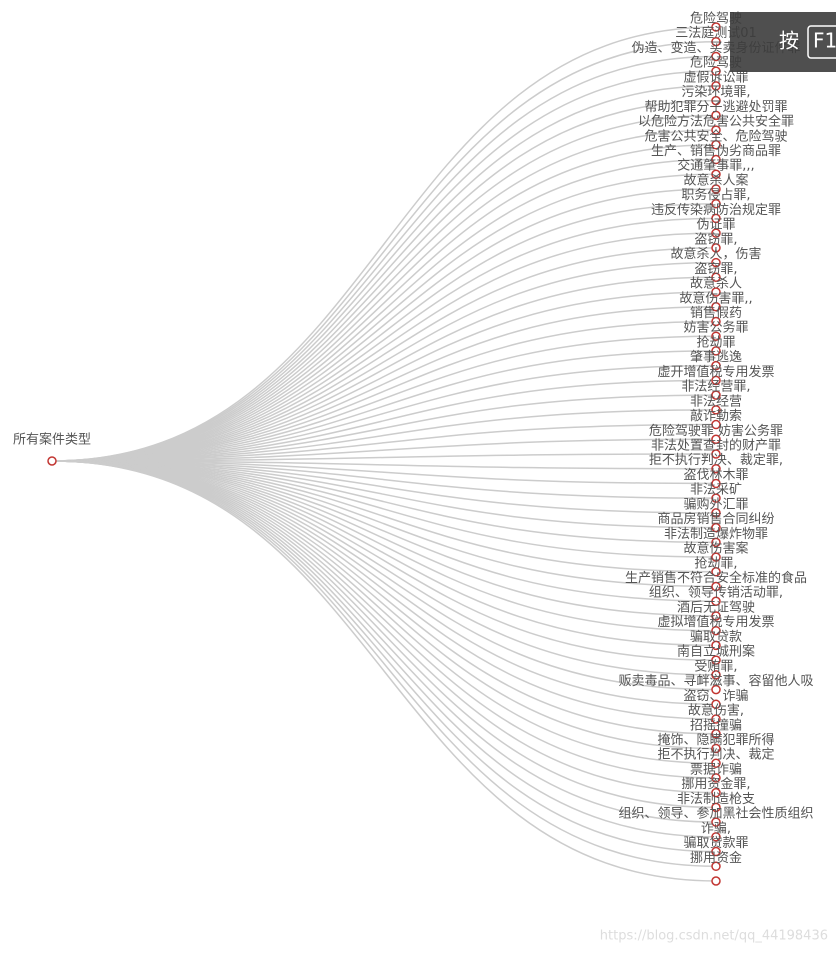 This screenshot has width=836, height=958. What do you see at coordinates (715, 166) in the screenshot?
I see `leaf-label: 交通肇事罪,,,` at bounding box center [715, 166].